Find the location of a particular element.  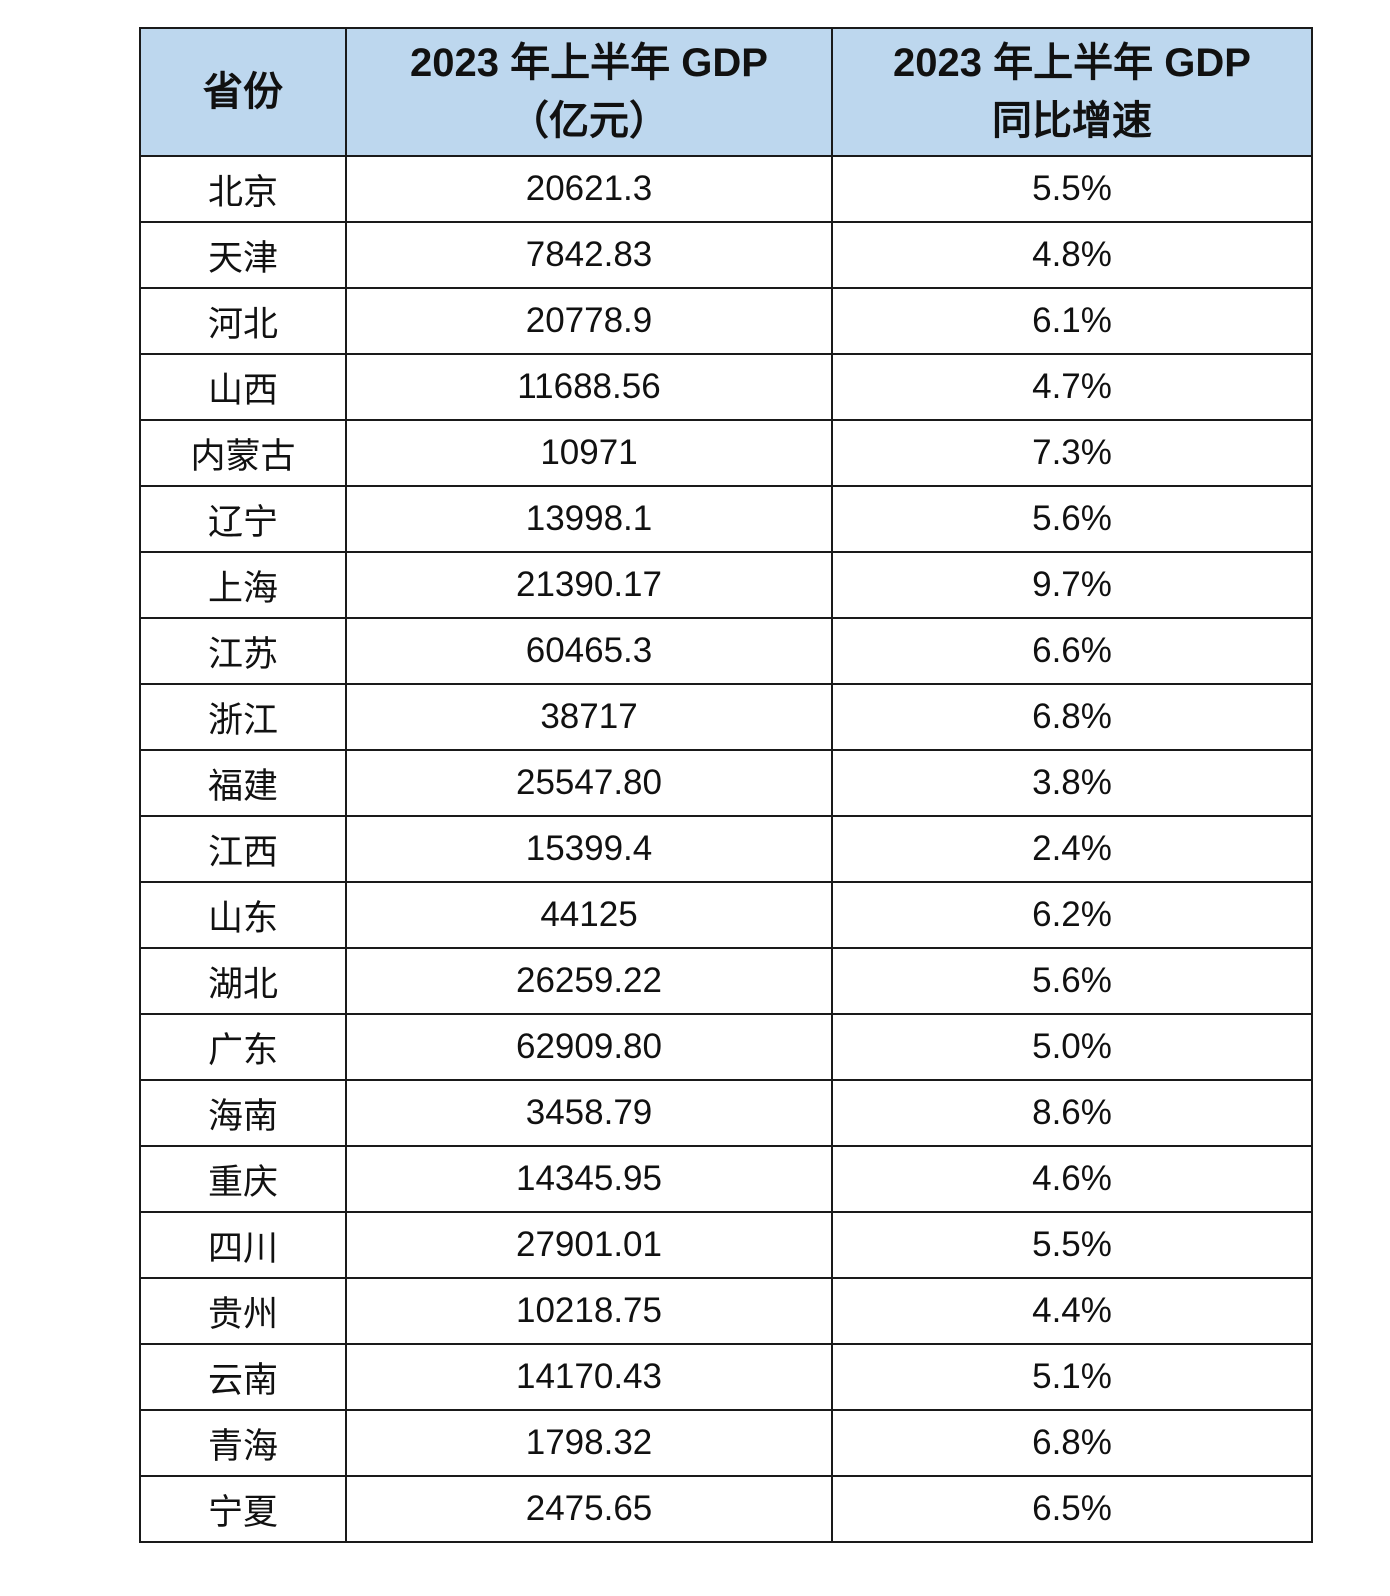

table-row: 青海 1798.32 6.8% is located at coordinates (726, 1443).